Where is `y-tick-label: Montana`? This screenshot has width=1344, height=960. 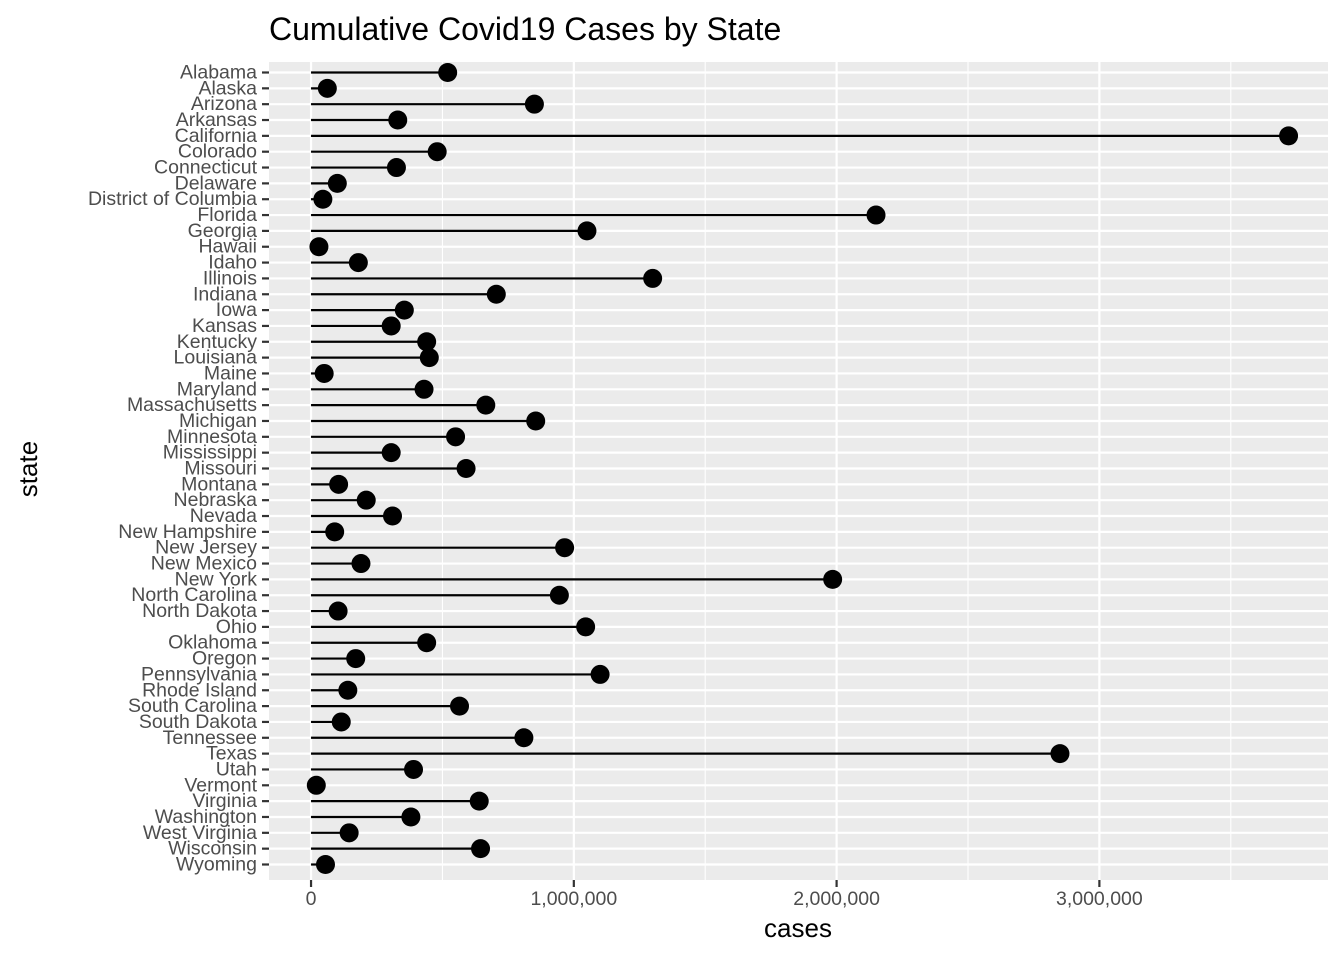 y-tick-label: Montana is located at coordinates (219, 484).